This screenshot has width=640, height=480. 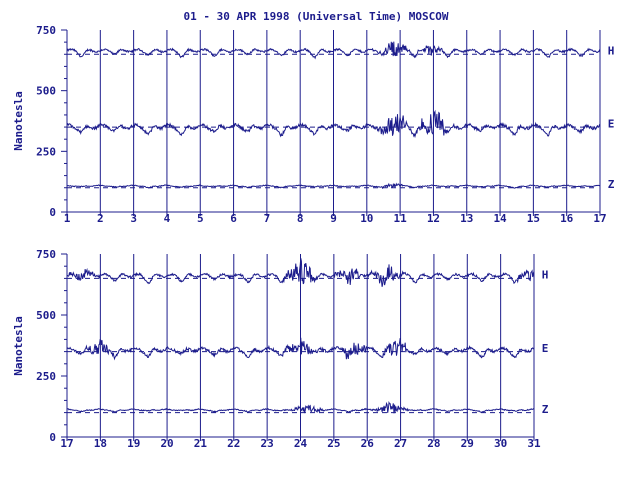 What do you see at coordinates (534, 443) in the screenshot?
I see `x-tick-label: 31` at bounding box center [534, 443].